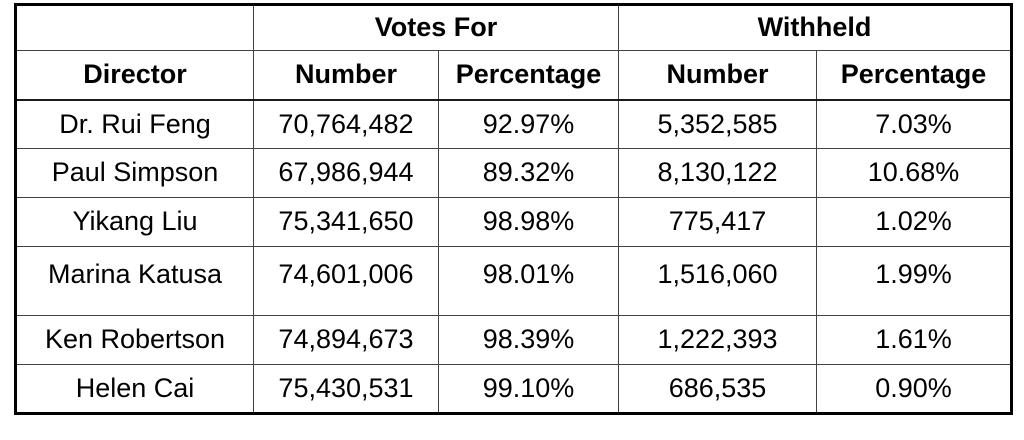  Describe the element at coordinates (134, 389) in the screenshot. I see `director-cell: Helen Cai` at that location.